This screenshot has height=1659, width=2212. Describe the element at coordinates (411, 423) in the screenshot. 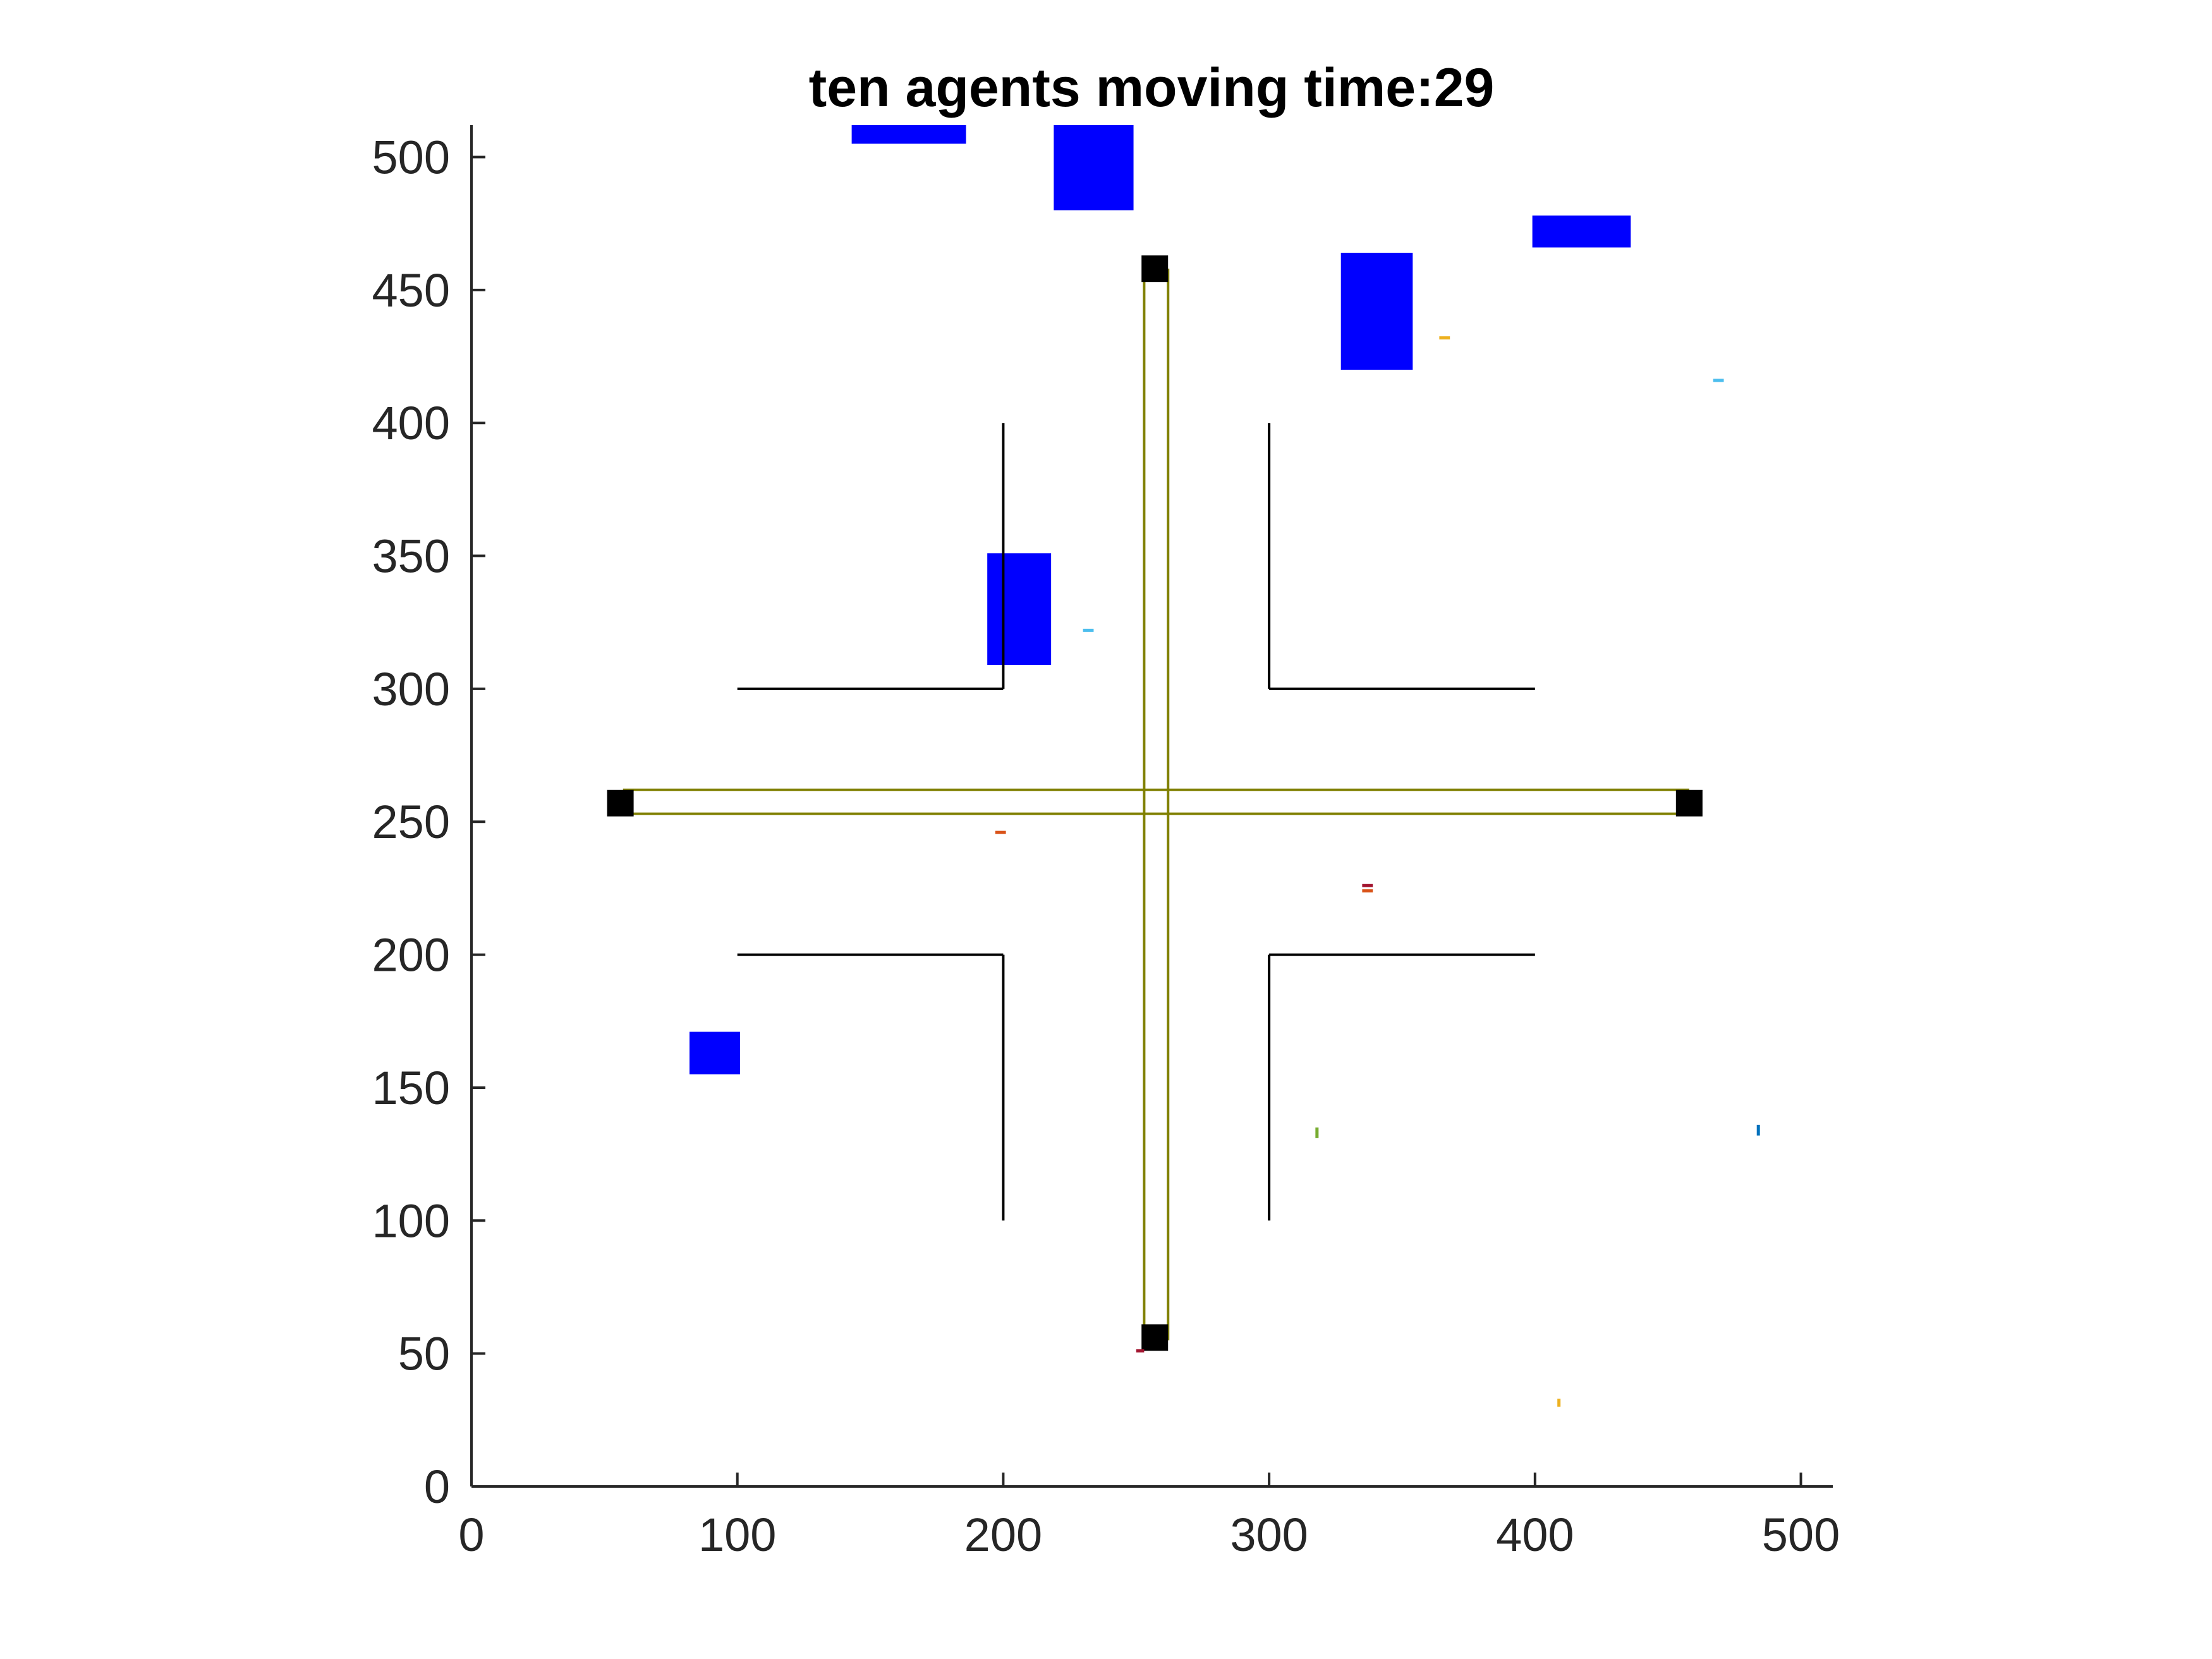

I see `y-tick-label: 400` at that location.